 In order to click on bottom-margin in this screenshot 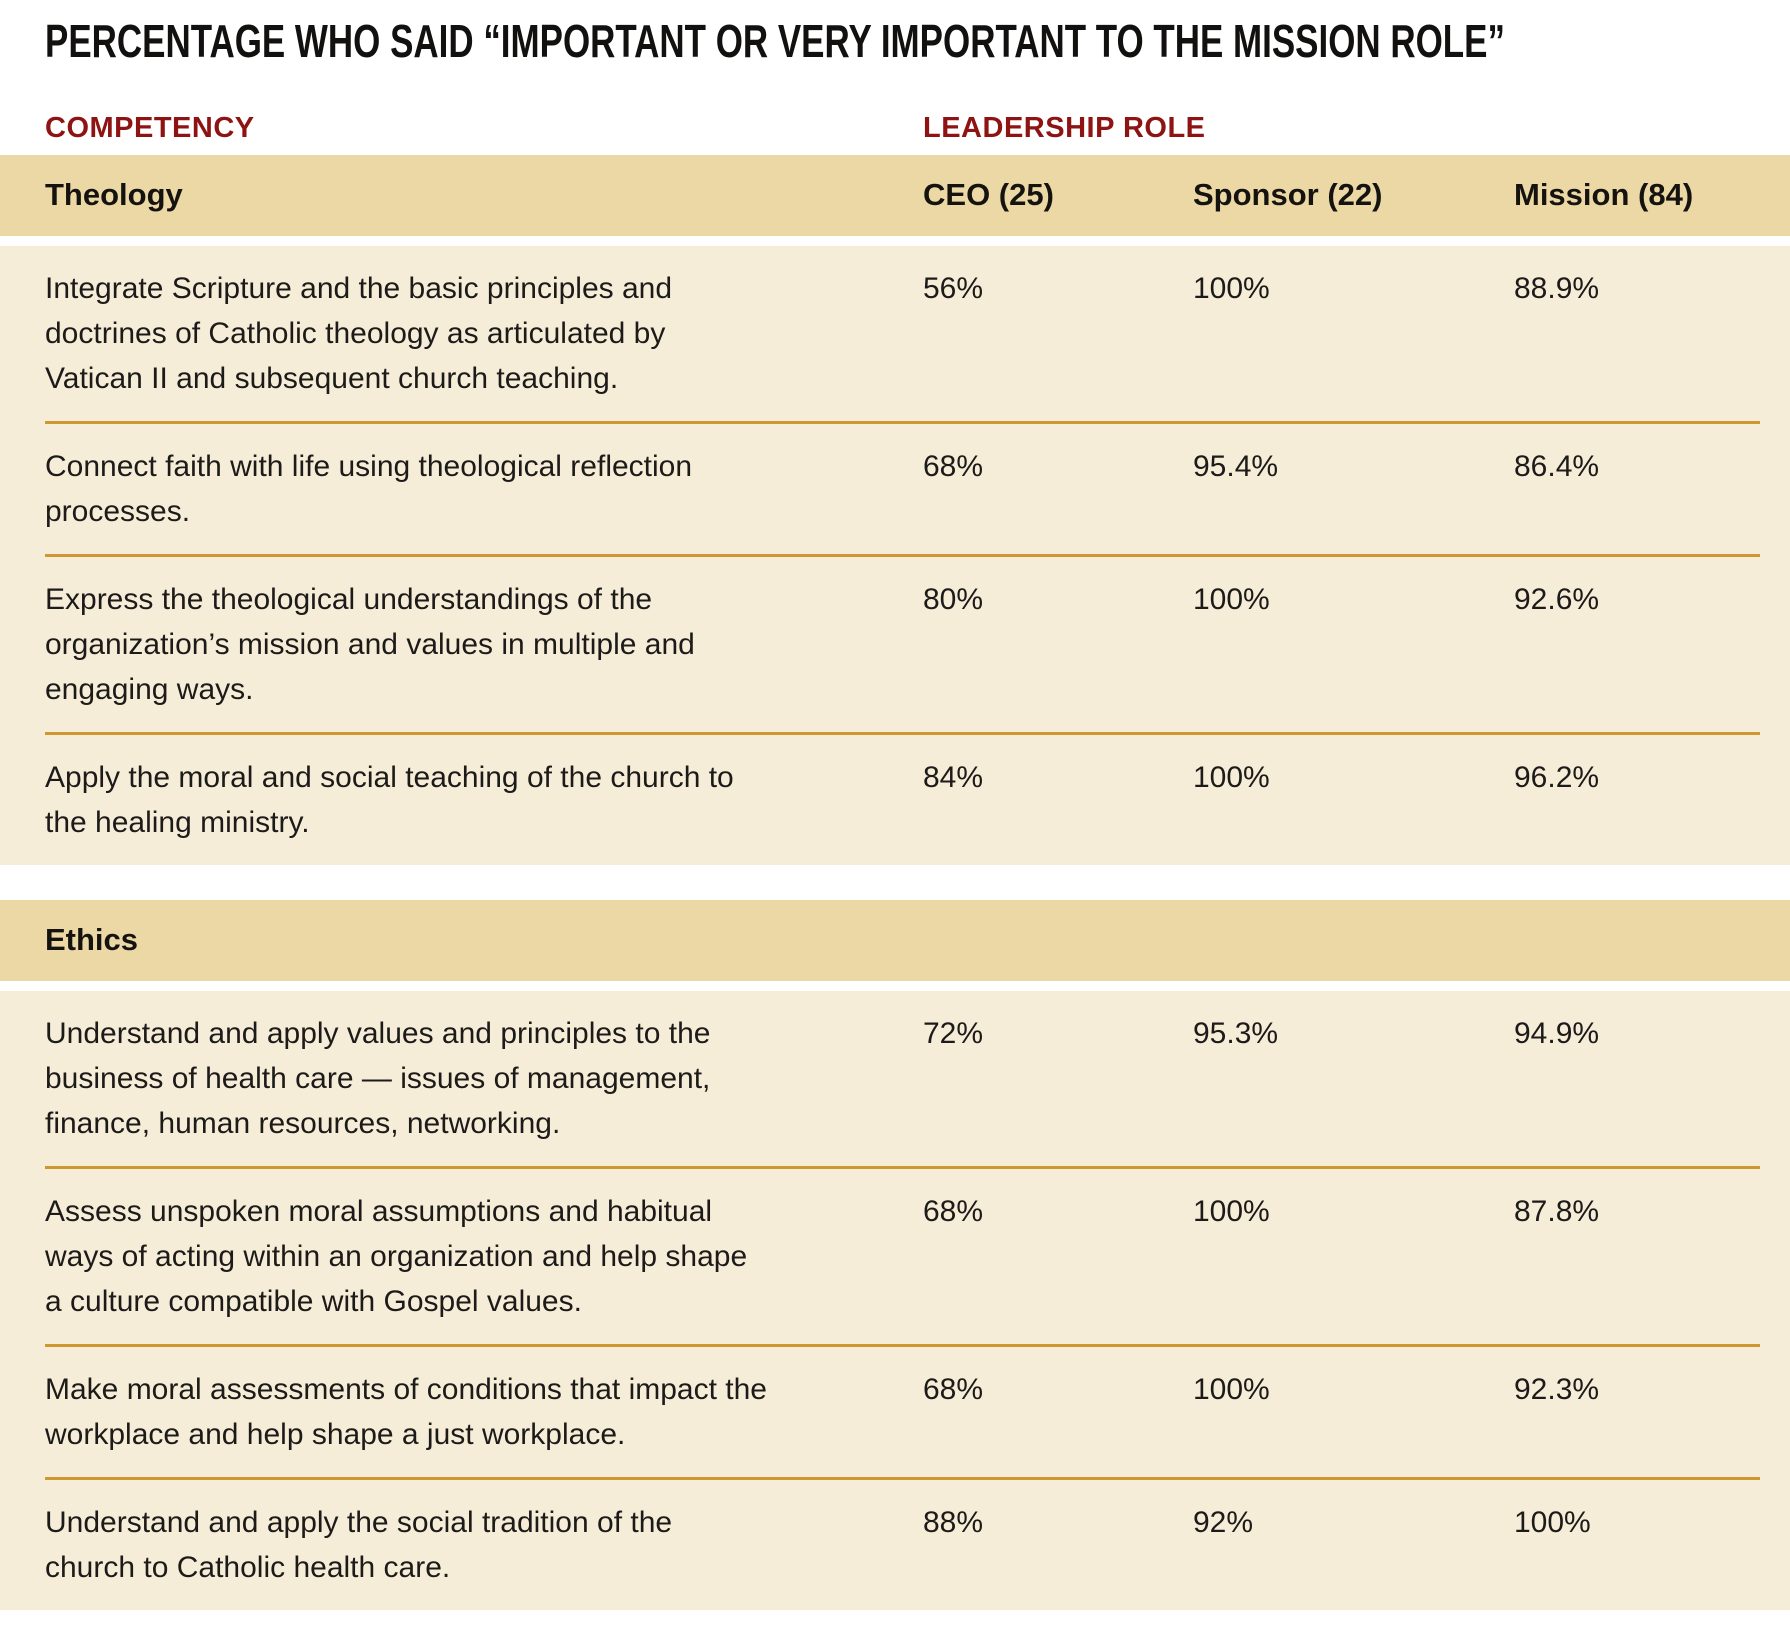, I will do `click(895, 1630)`.